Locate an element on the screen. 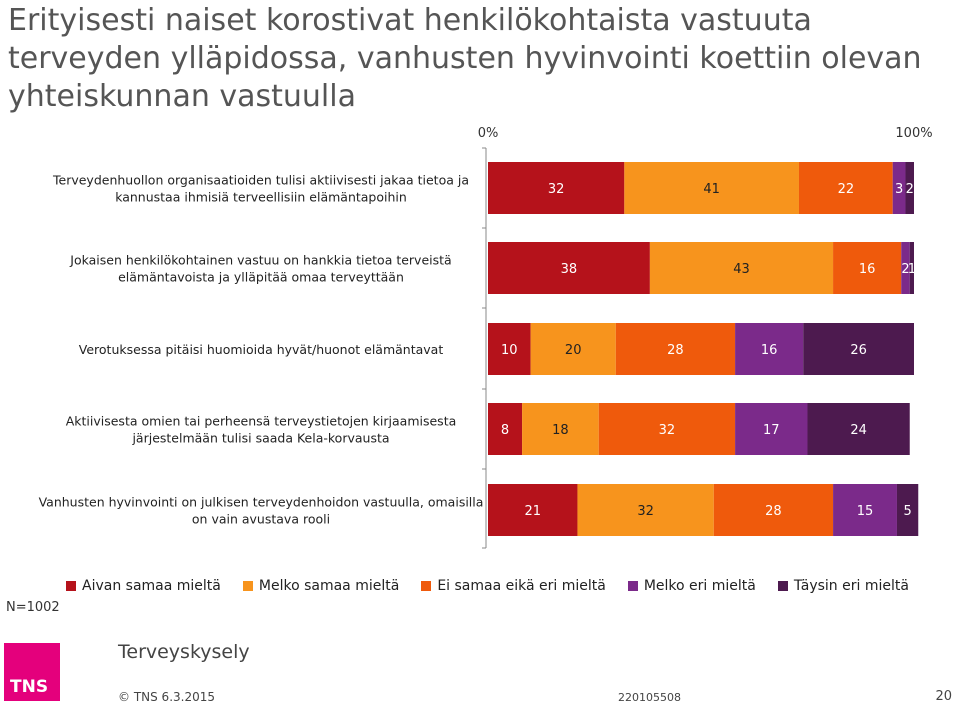  data-label: 43 is located at coordinates (741, 269).